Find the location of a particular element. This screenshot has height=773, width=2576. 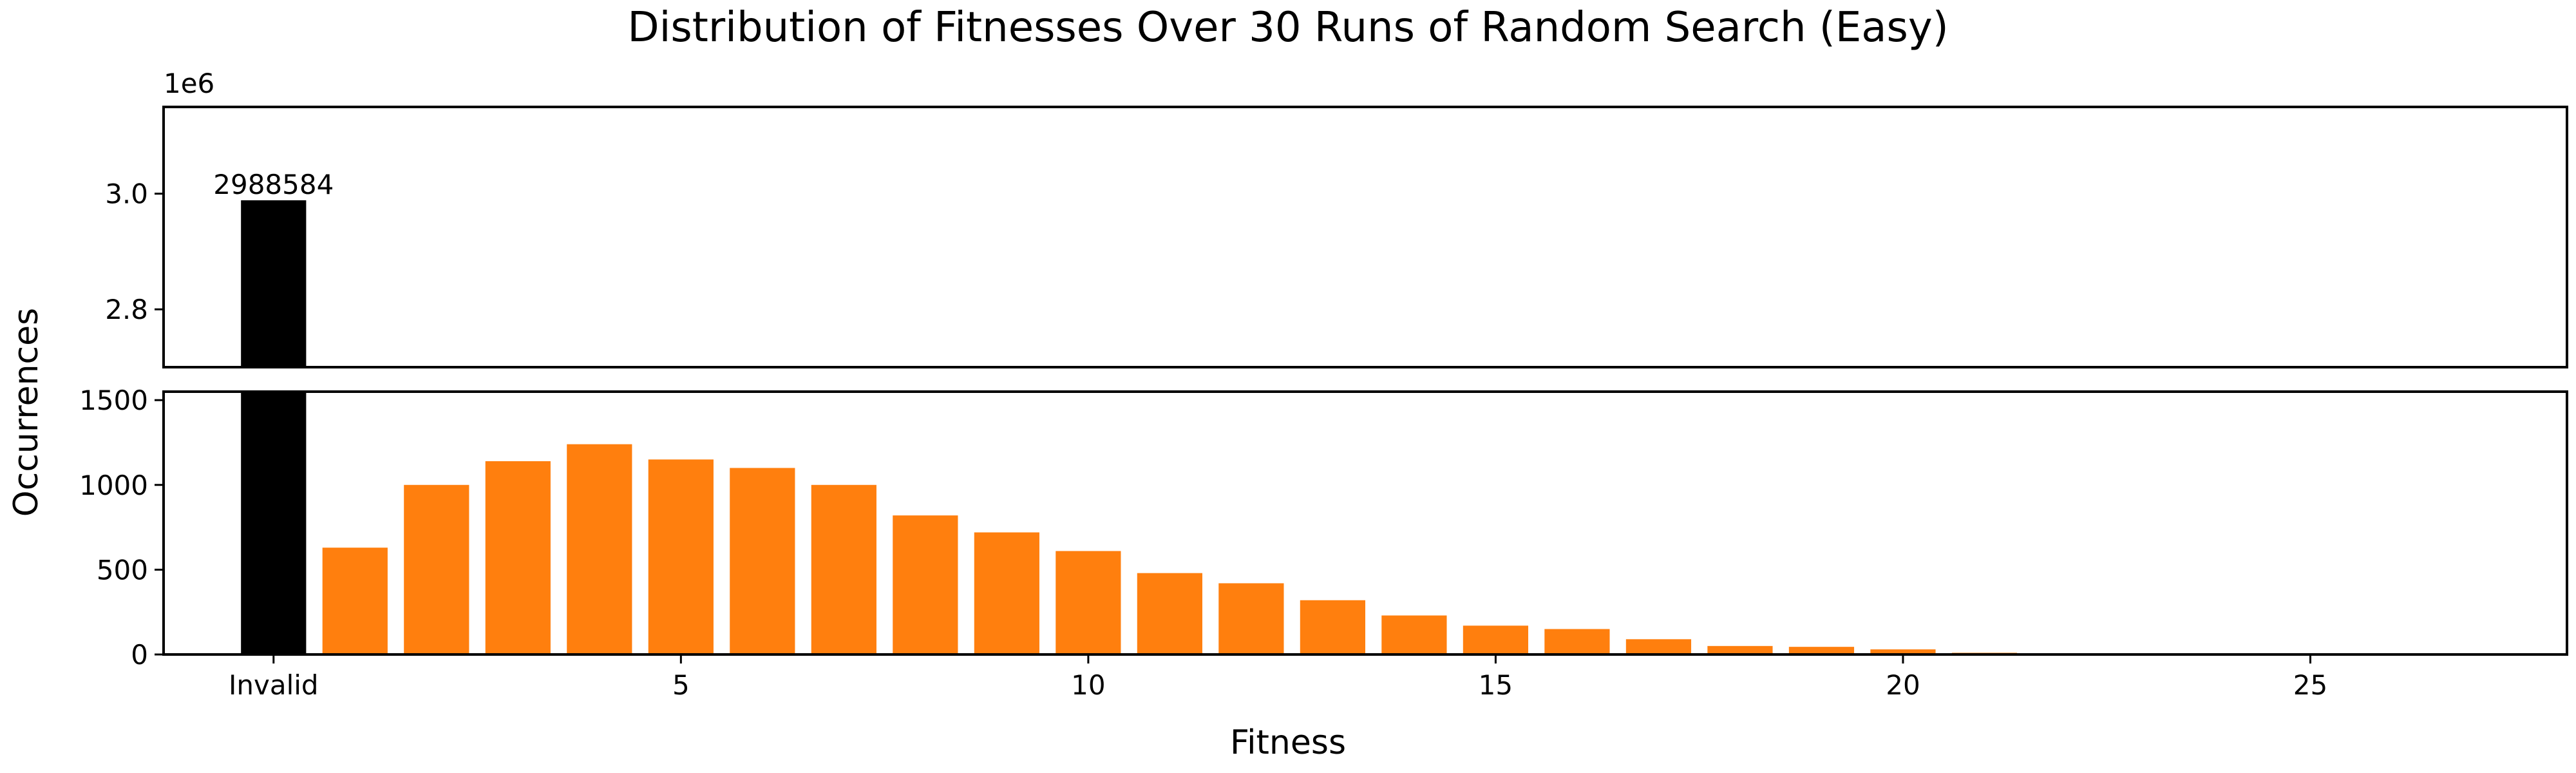

top-bars is located at coordinates (274, 283).